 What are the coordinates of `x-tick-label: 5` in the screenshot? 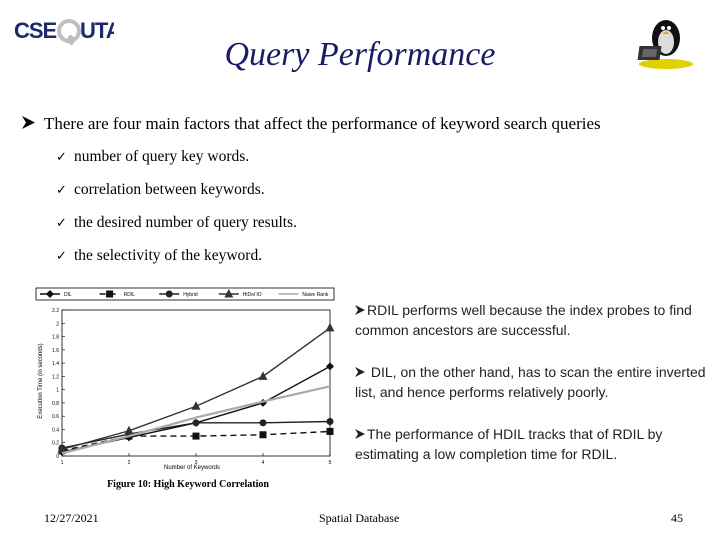 It's located at (330, 463).